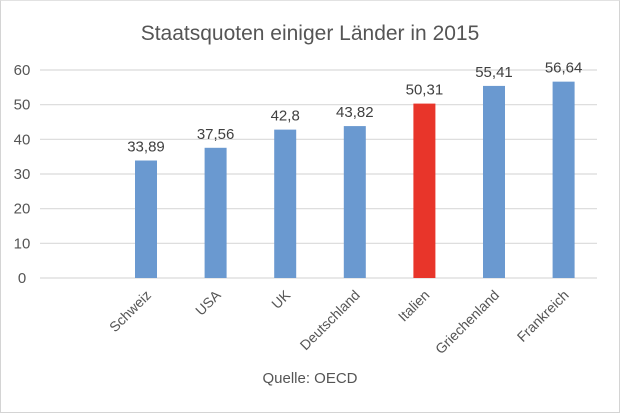  I want to click on y-tick-label: 10, so click(22, 243).